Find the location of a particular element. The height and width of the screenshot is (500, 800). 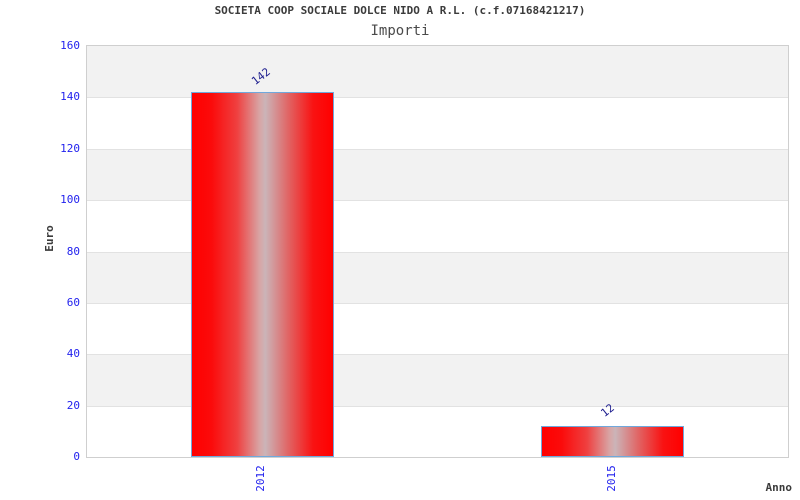

x-tick-label-2015: 2015 is located at coordinates (611, 478).